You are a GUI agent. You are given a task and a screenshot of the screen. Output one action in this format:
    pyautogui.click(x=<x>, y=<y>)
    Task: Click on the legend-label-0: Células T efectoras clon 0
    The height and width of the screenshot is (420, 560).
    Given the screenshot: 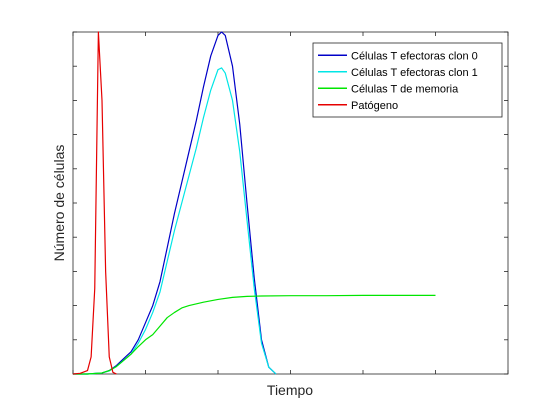 What is the action you would take?
    pyautogui.click(x=414, y=56)
    